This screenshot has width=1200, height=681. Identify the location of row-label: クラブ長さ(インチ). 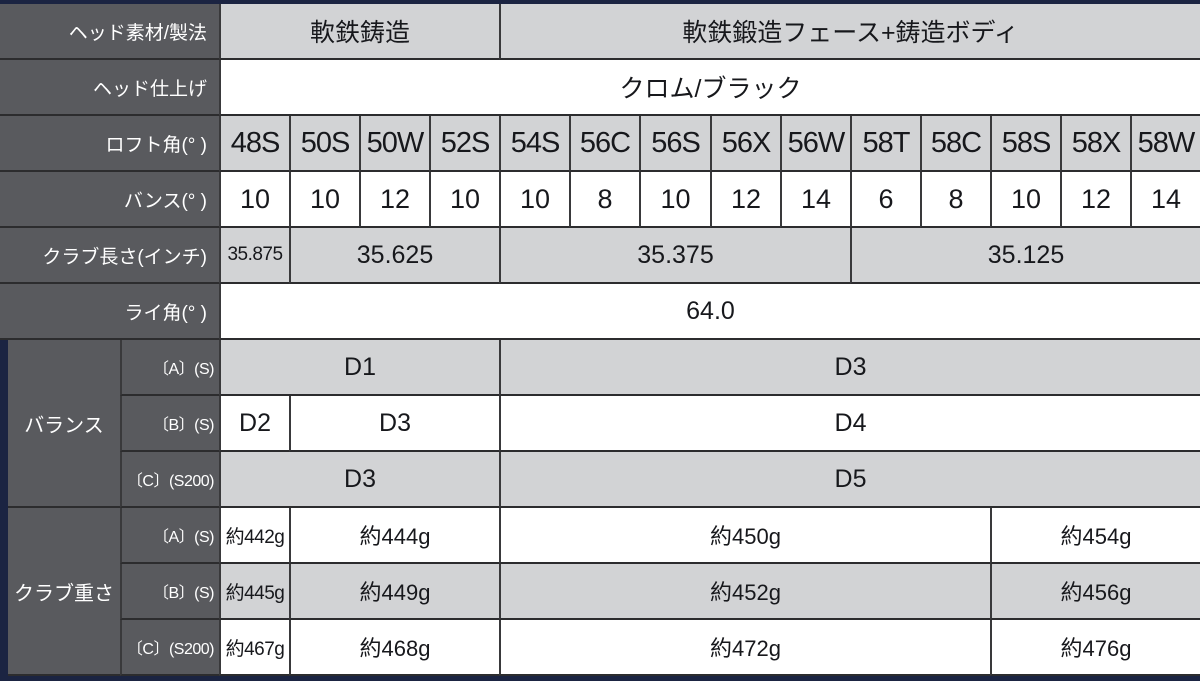
(109, 256).